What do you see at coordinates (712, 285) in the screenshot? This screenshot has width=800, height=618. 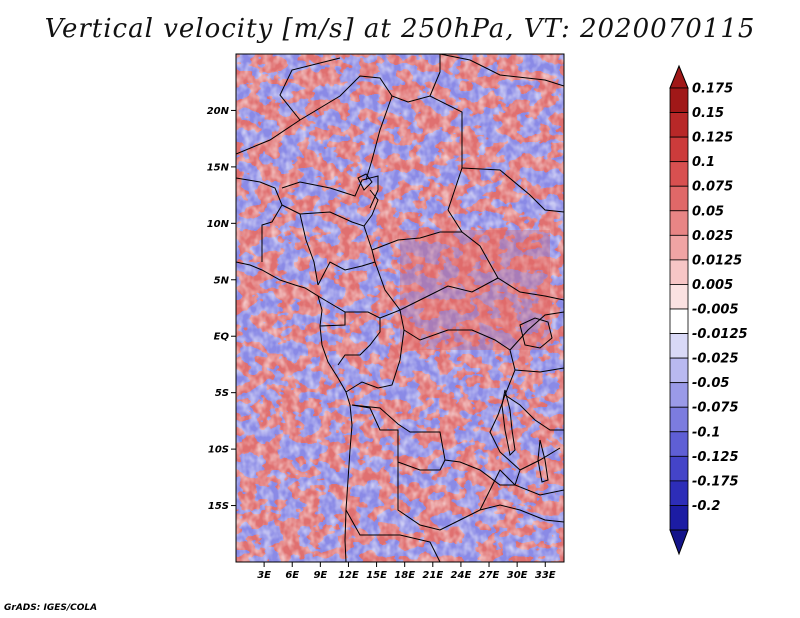 I see `colorbar-label: 0.005` at bounding box center [712, 285].